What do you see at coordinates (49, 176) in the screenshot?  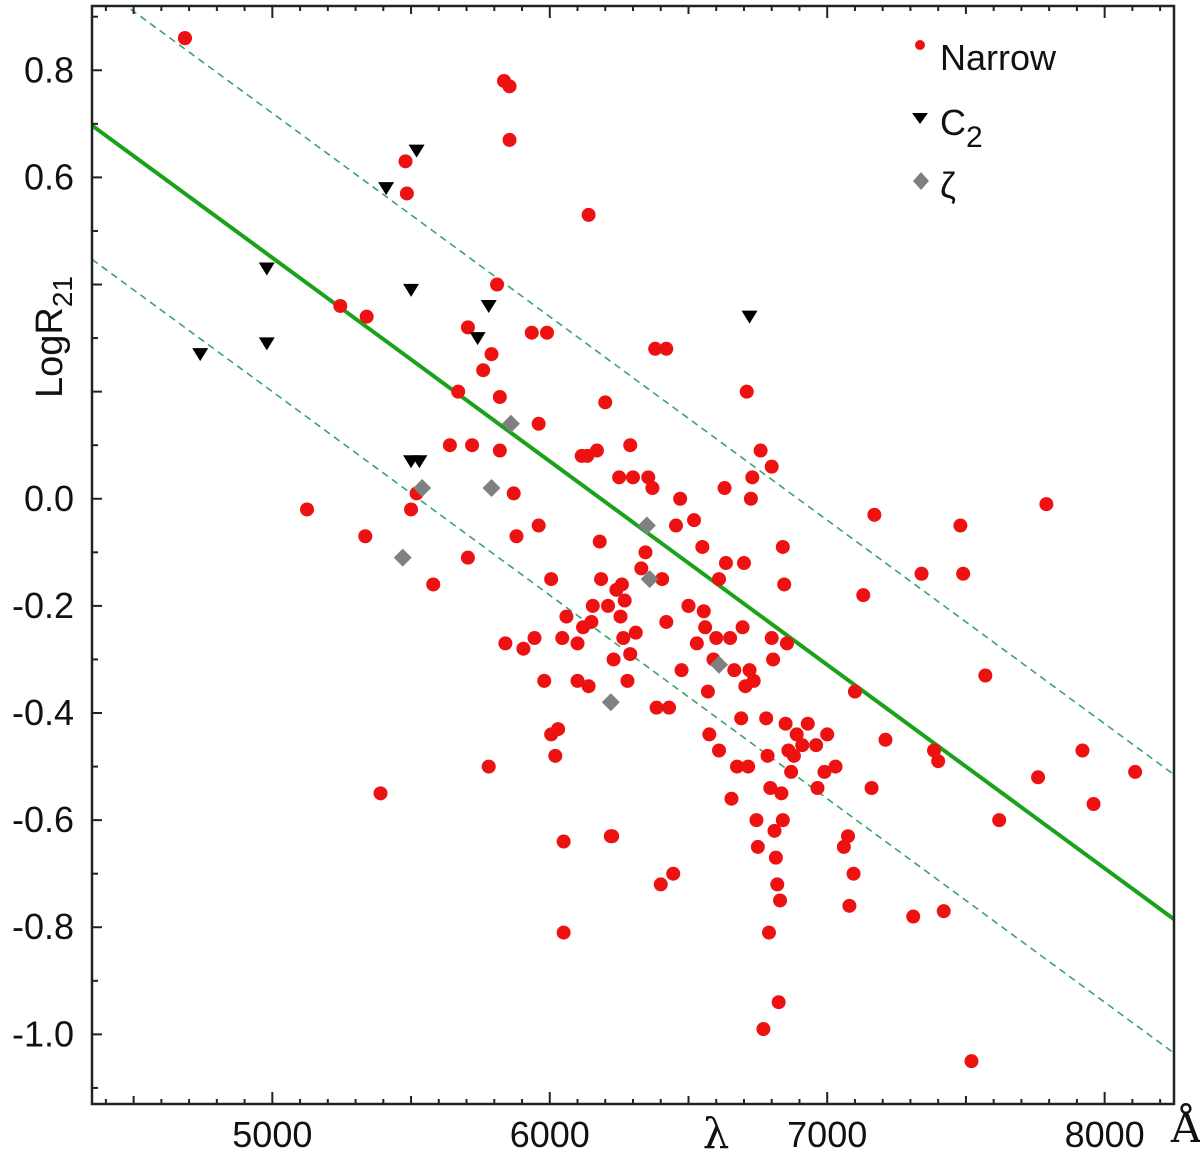 I see `y-tick-label: 0.6` at bounding box center [49, 176].